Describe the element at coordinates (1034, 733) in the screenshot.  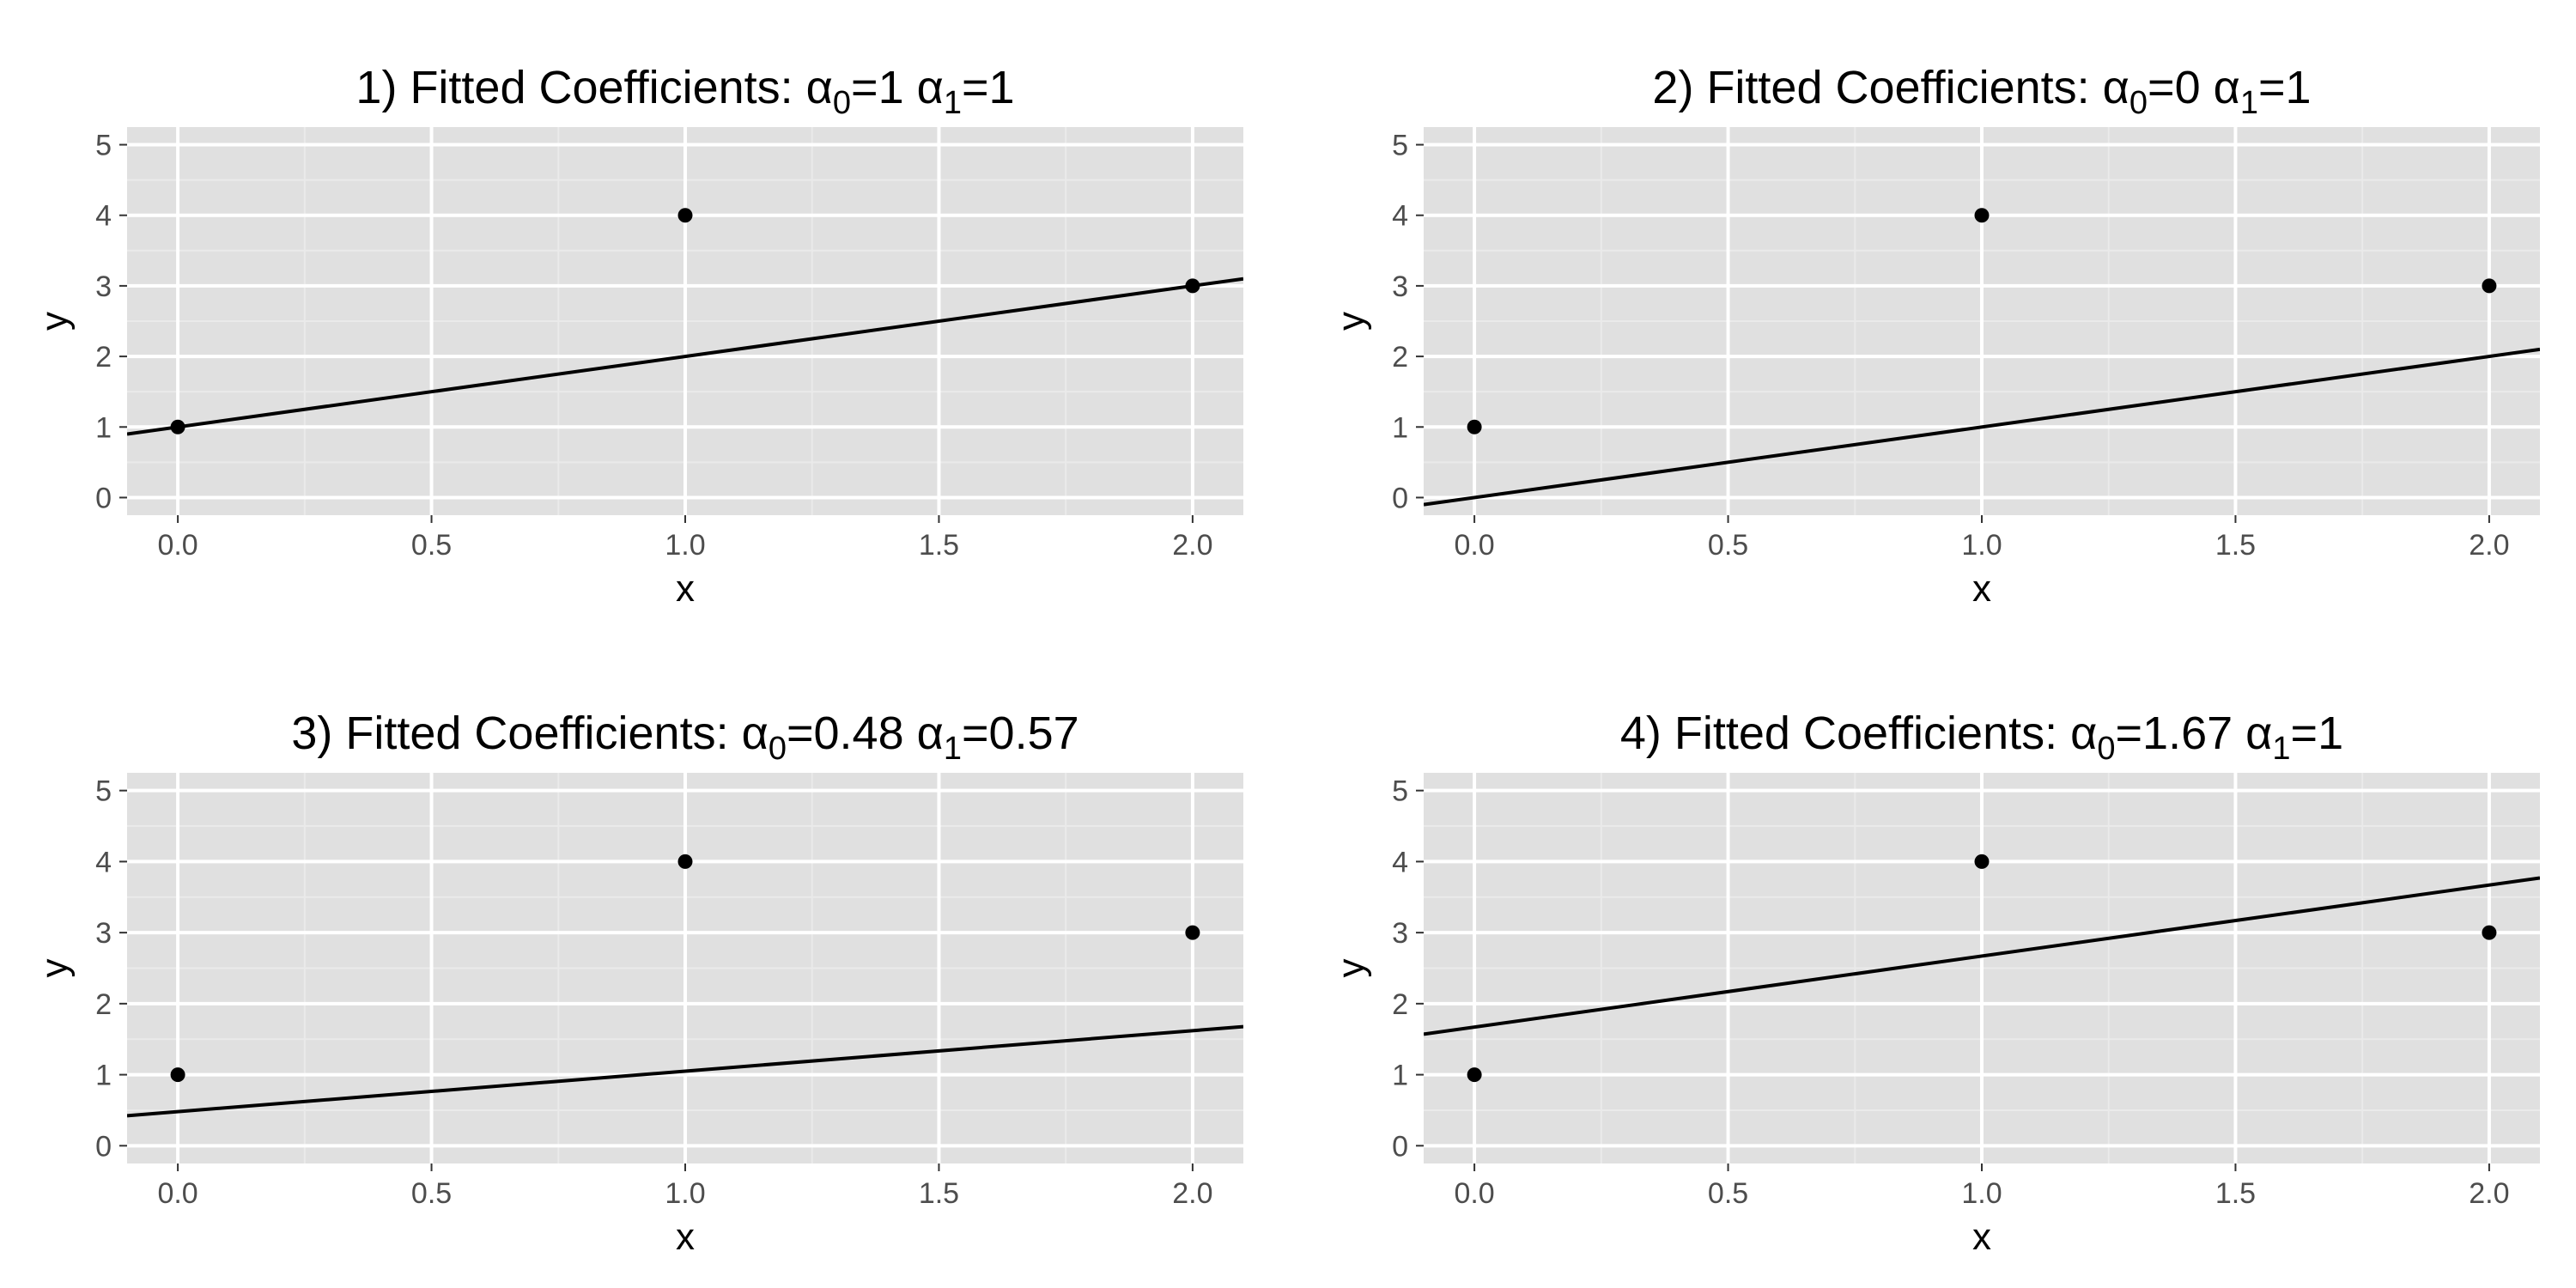
I see `coefficient-a1: 0.57` at that location.